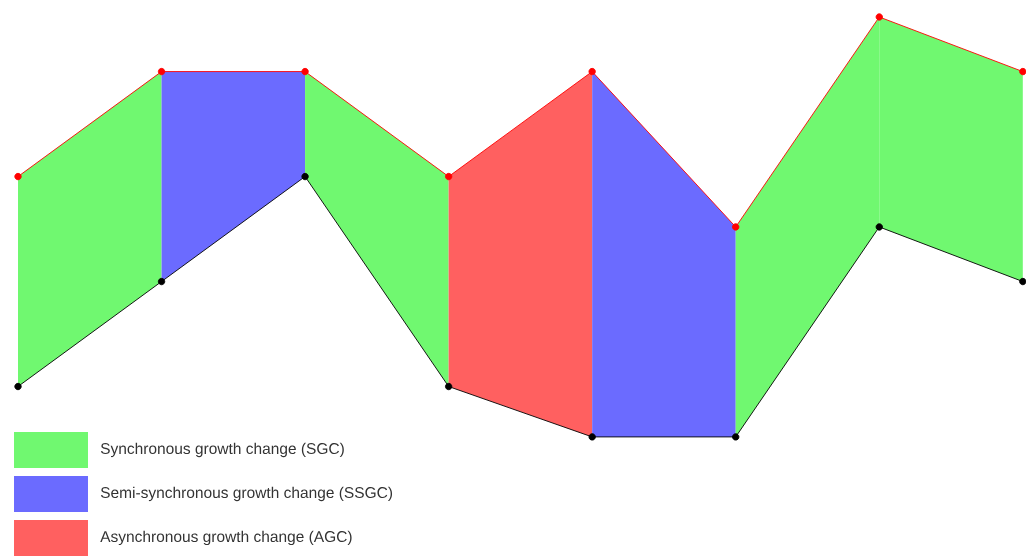 Image resolution: width=1026 pixels, height=558 pixels. Describe the element at coordinates (222, 450) in the screenshot. I see `text: Synchronous growth change (SGC)` at that location.